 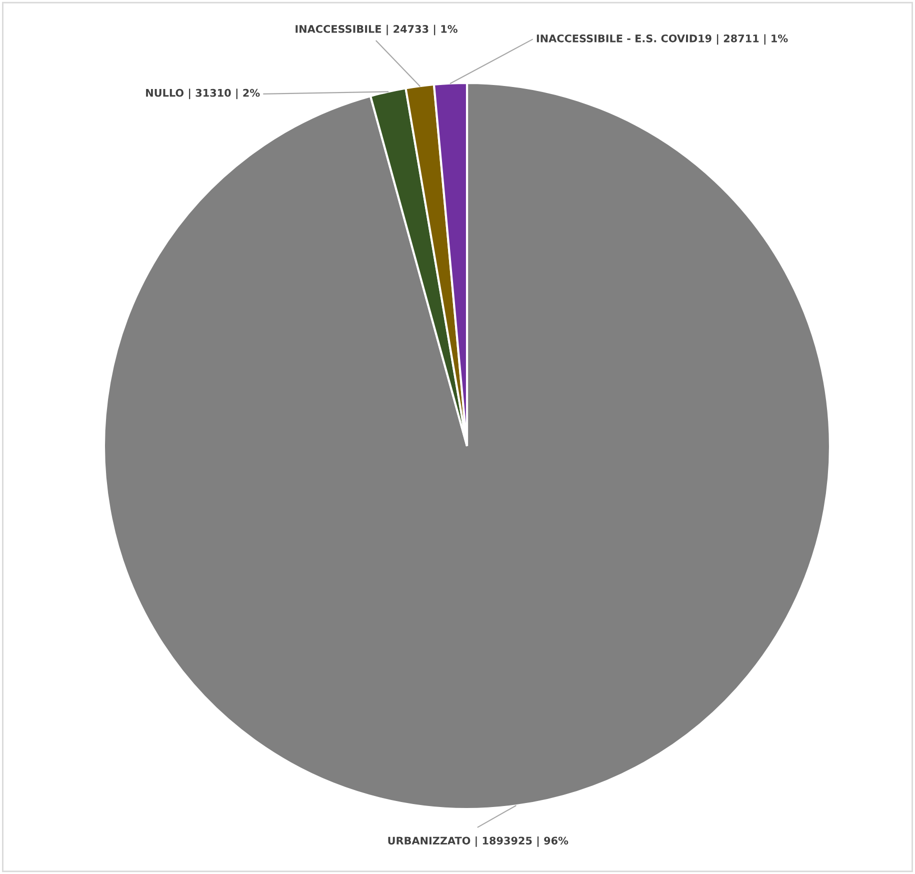 I want to click on slice-label: INACCESSIBILE - E.S. COVID19 | 28711 | 1%, so click(x=662, y=39).